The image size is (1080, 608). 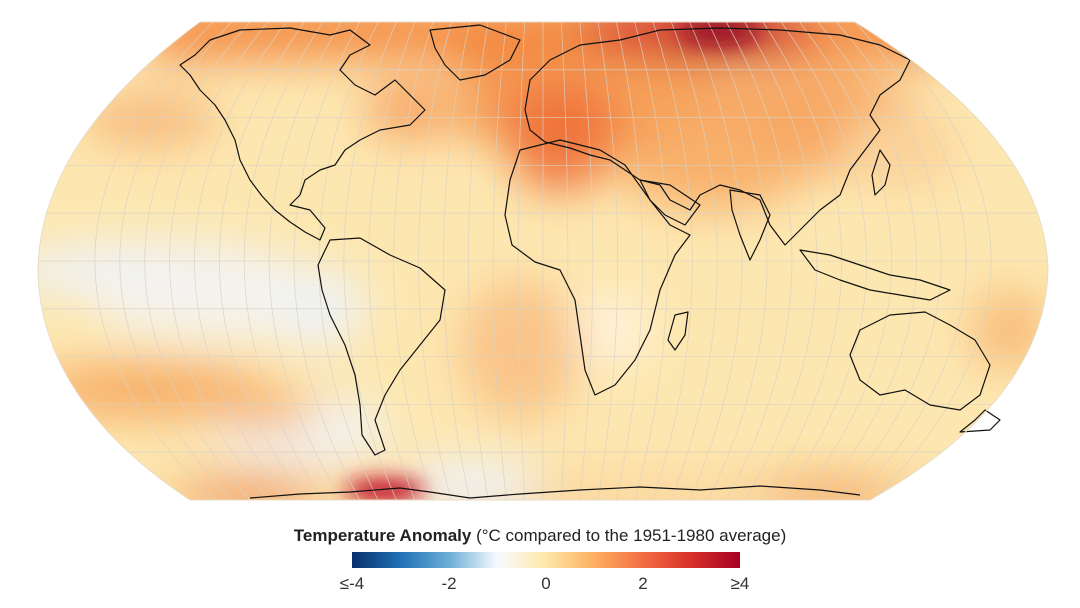 I want to click on coastline-madagascar, so click(x=678, y=331).